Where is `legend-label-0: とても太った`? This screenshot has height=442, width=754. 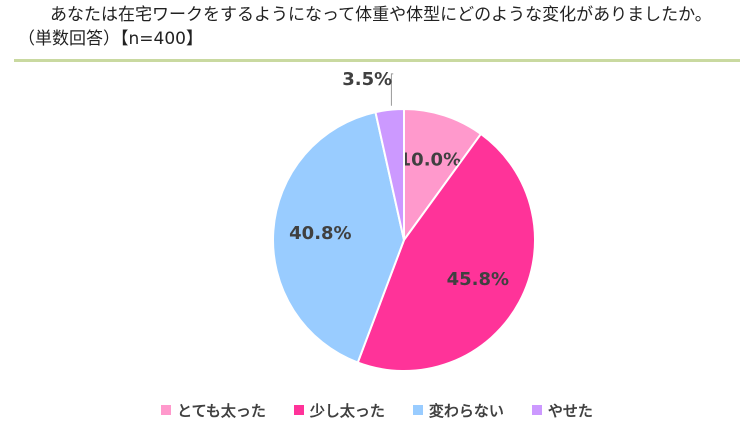 legend-label-0: とても太った is located at coordinates (221, 410).